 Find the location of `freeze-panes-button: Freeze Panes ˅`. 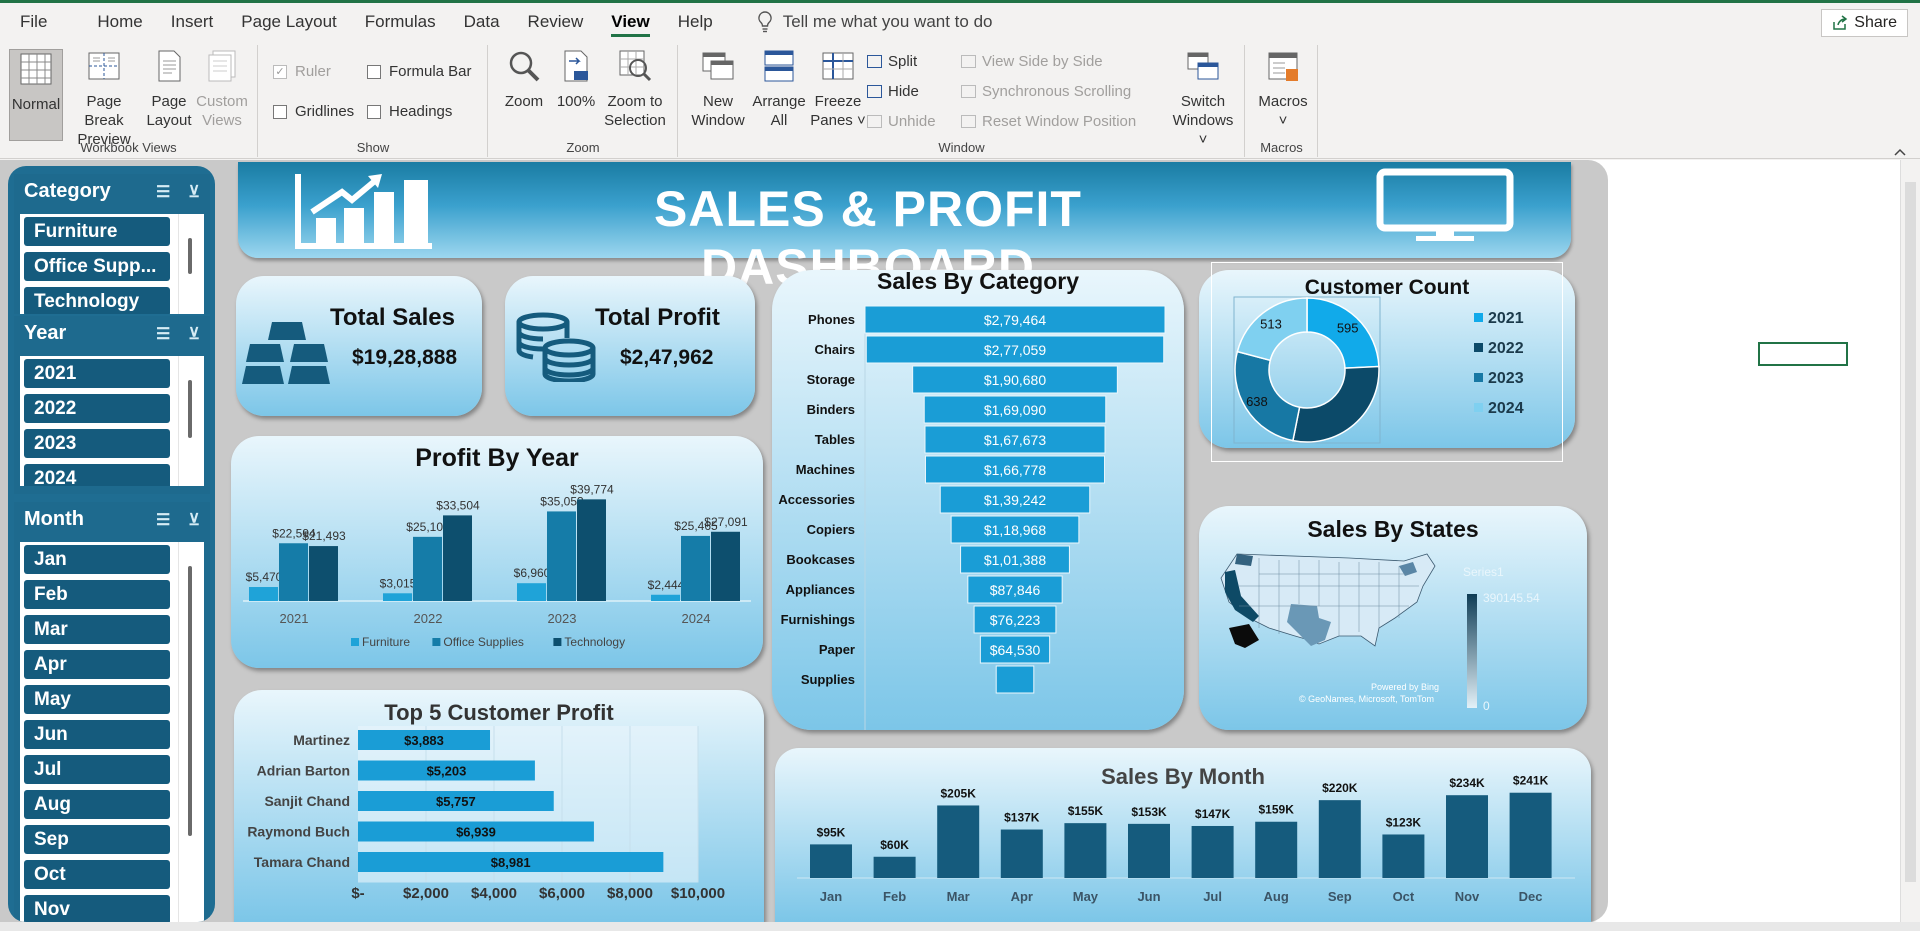

freeze-panes-button: Freeze Panes ˅ is located at coordinates (838, 89).